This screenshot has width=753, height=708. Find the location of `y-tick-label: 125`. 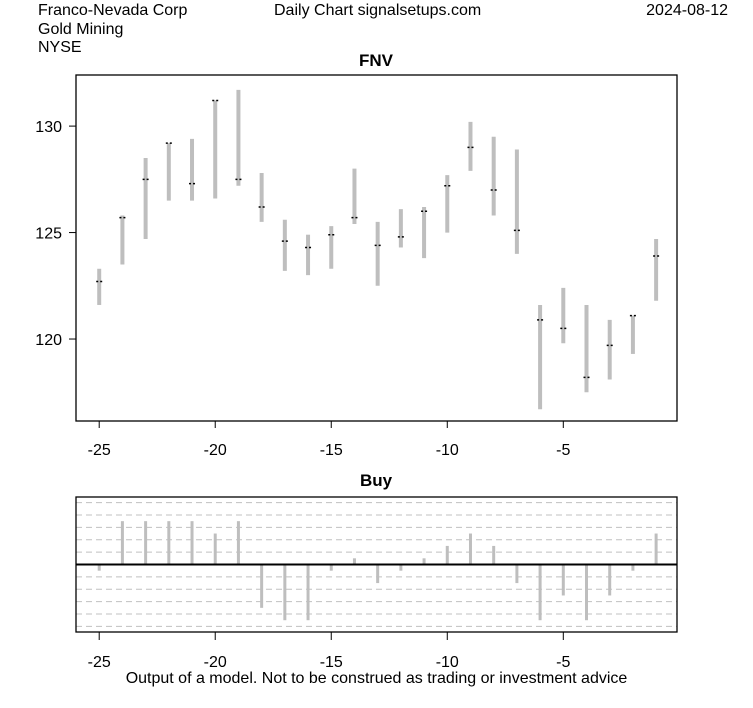

y-tick-label: 125 is located at coordinates (48, 234).